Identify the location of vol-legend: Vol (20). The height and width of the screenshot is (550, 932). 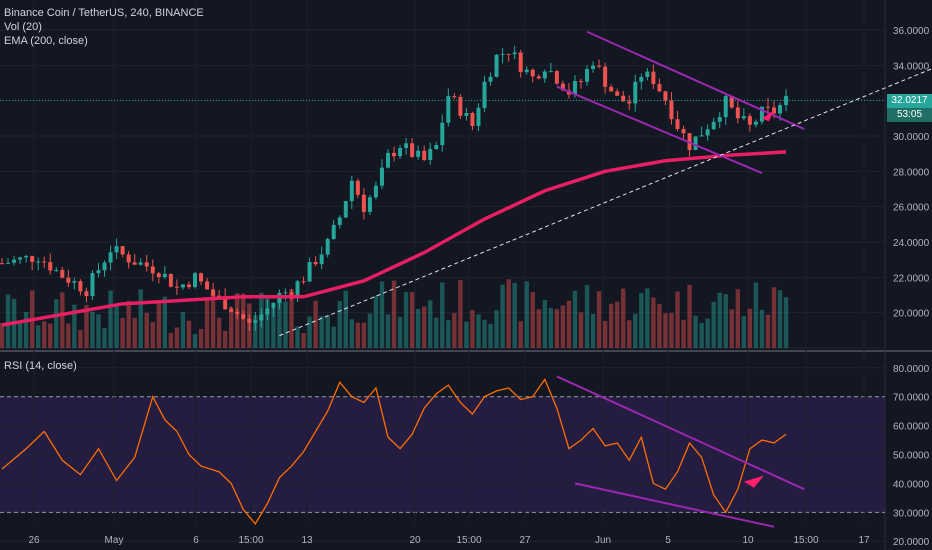
(23, 27).